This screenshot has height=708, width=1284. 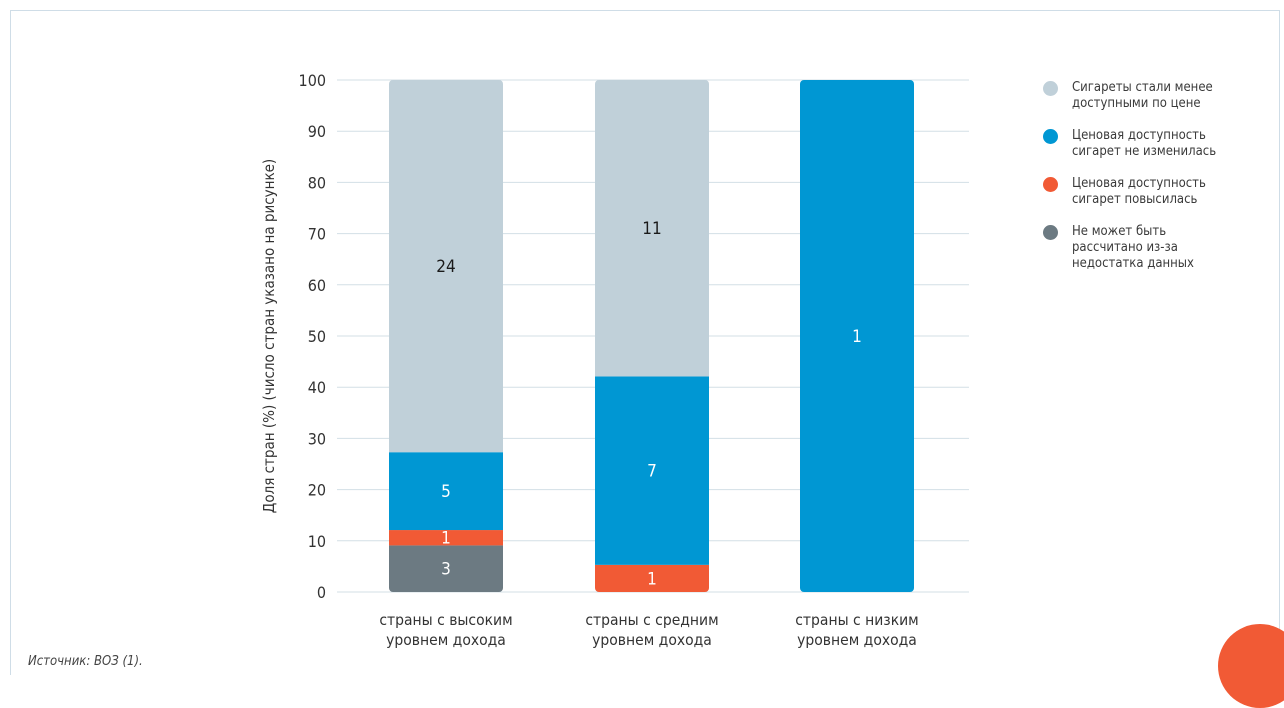 I want to click on legend-item: Ценовая доступность сигарет повысилась, so click(x=1143, y=192).